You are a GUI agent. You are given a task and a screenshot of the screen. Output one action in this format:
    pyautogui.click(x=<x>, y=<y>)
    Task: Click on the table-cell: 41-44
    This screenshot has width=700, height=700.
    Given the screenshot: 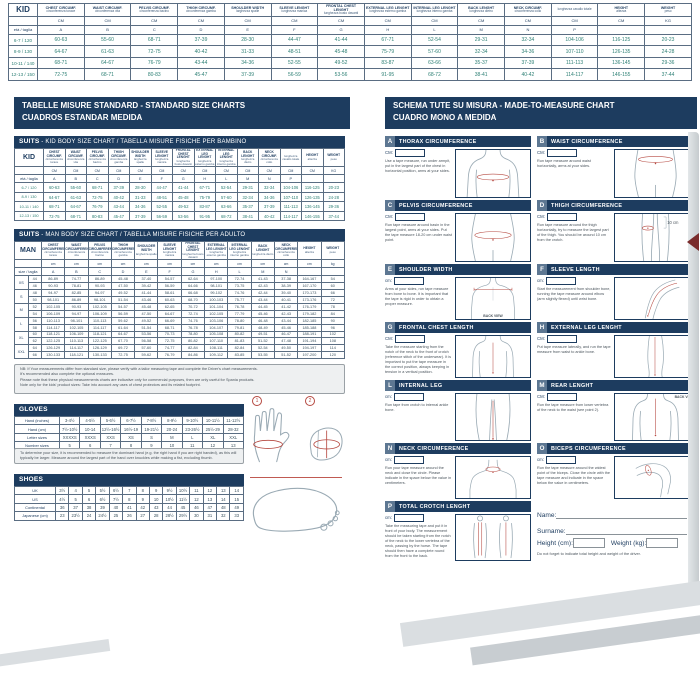 What is the action you would take?
    pyautogui.click(x=146, y=293)
    